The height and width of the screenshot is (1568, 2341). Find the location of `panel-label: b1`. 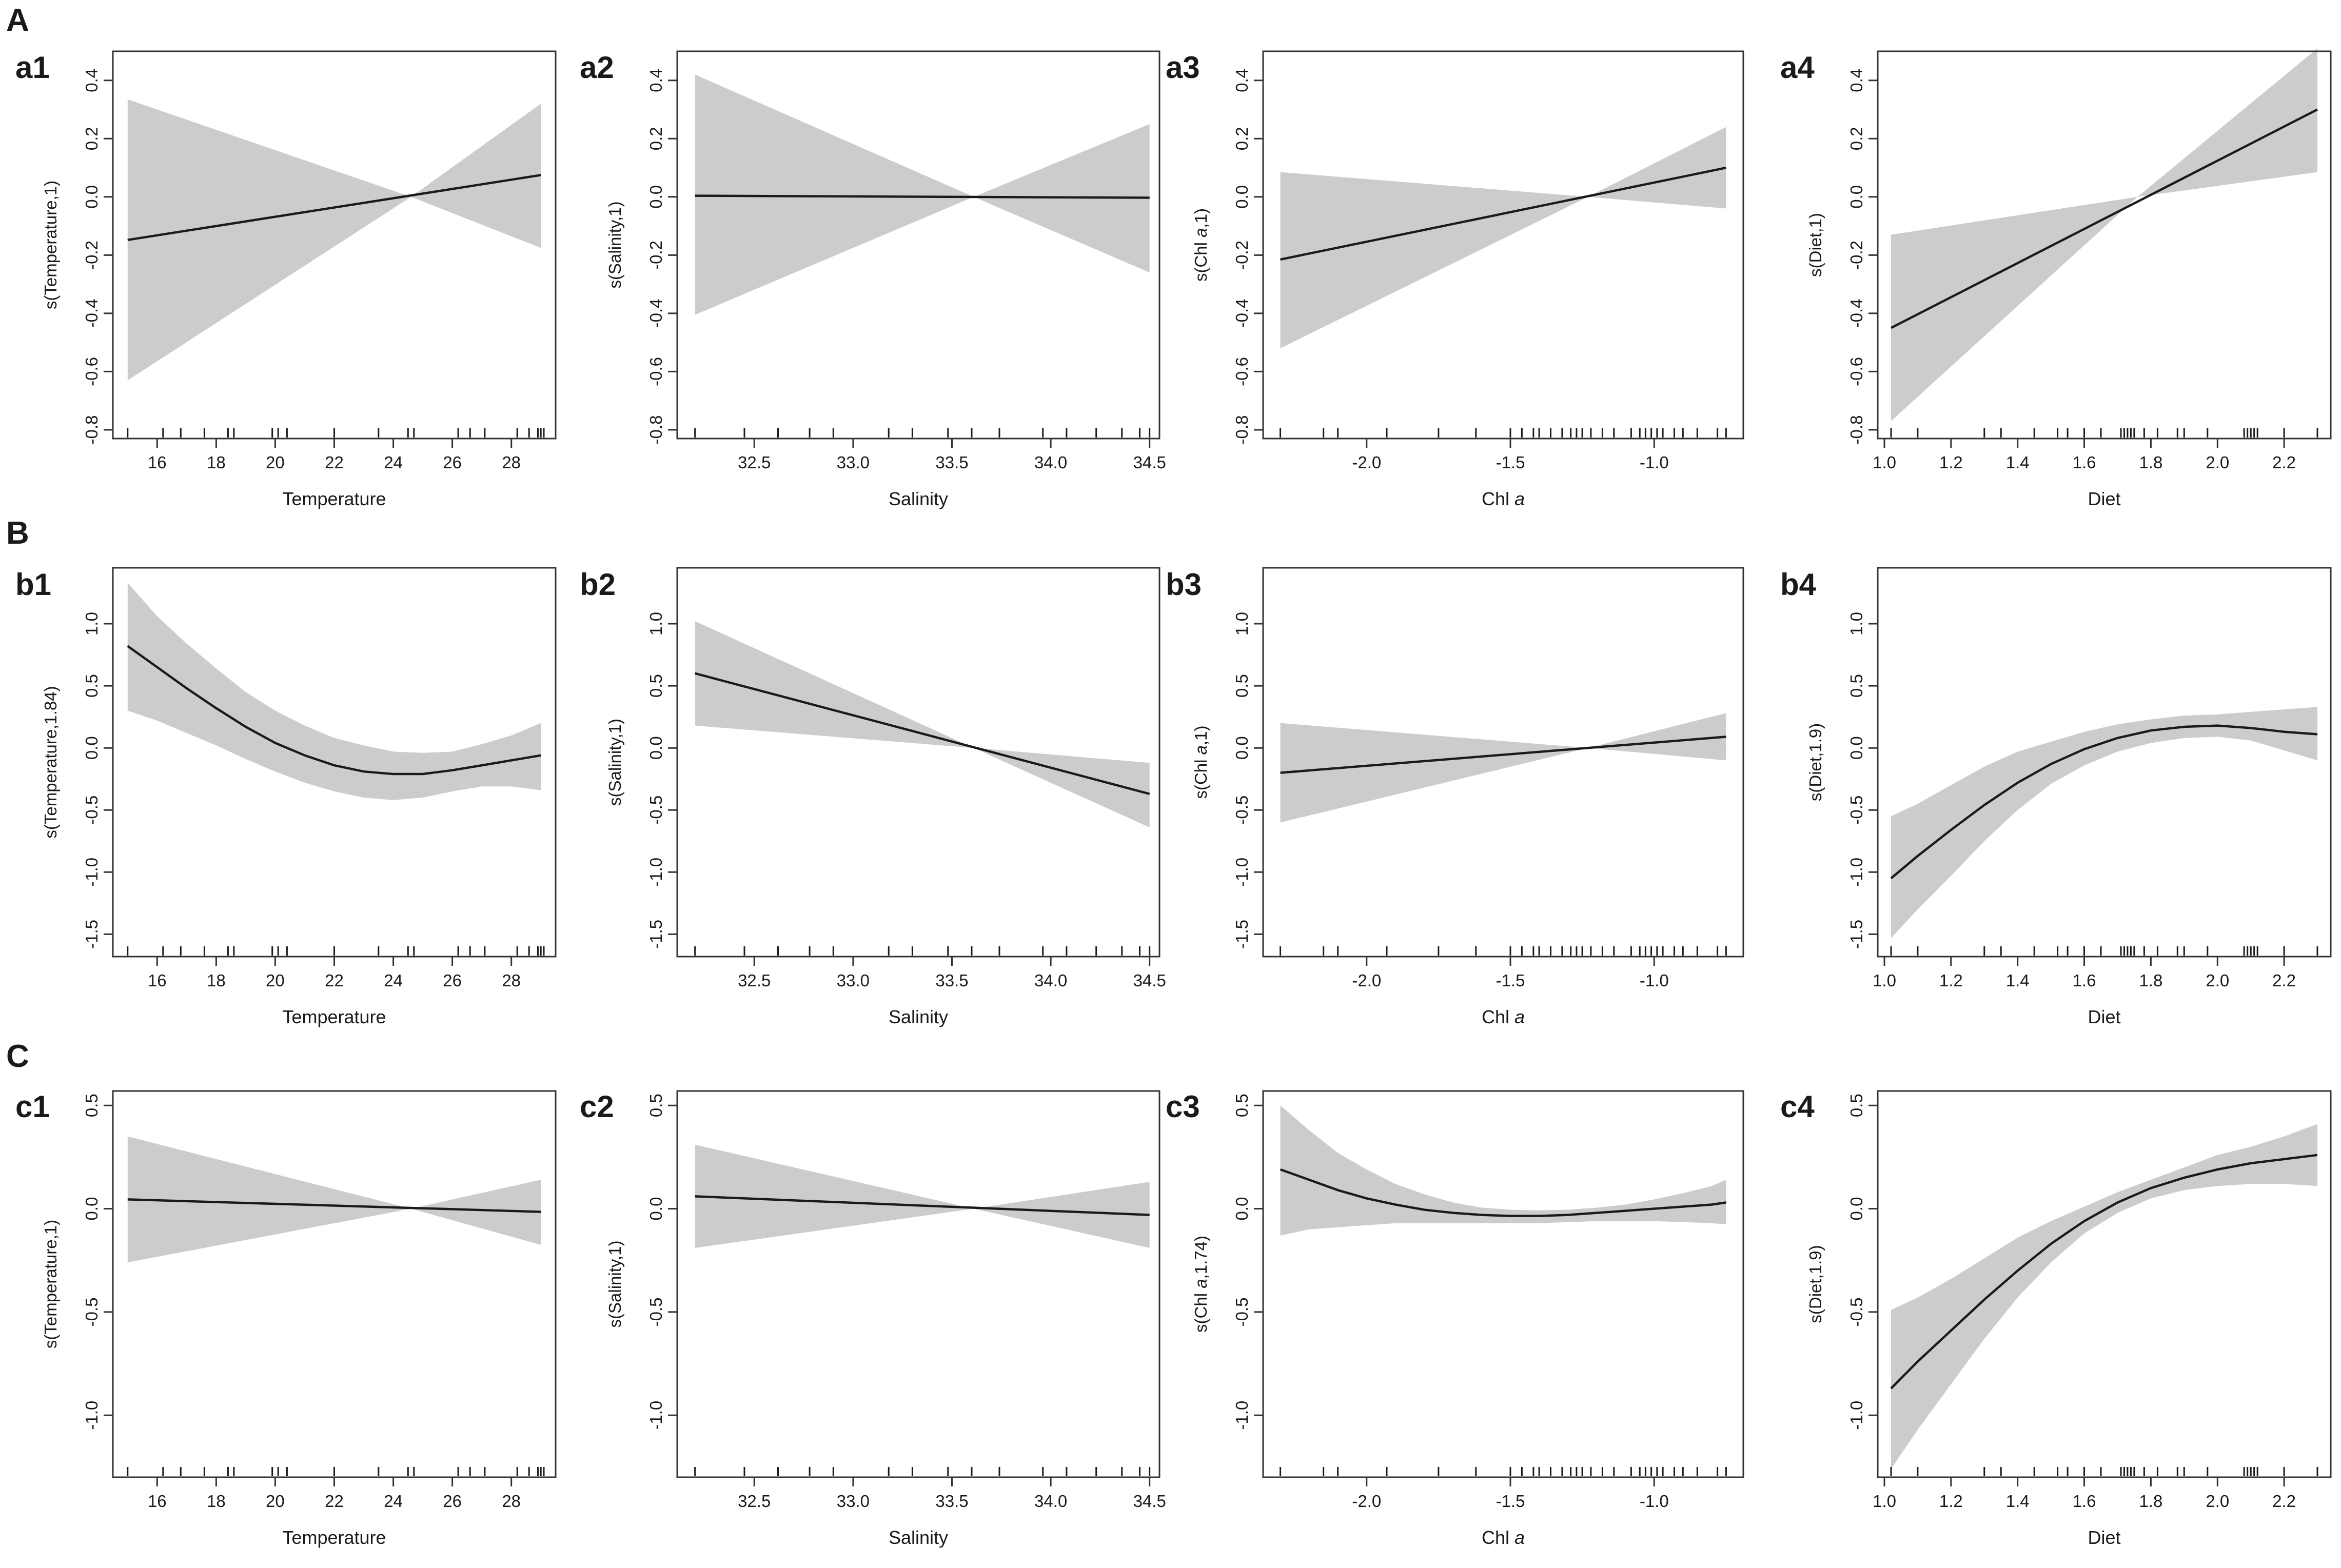

panel-label: b1 is located at coordinates (33, 584).